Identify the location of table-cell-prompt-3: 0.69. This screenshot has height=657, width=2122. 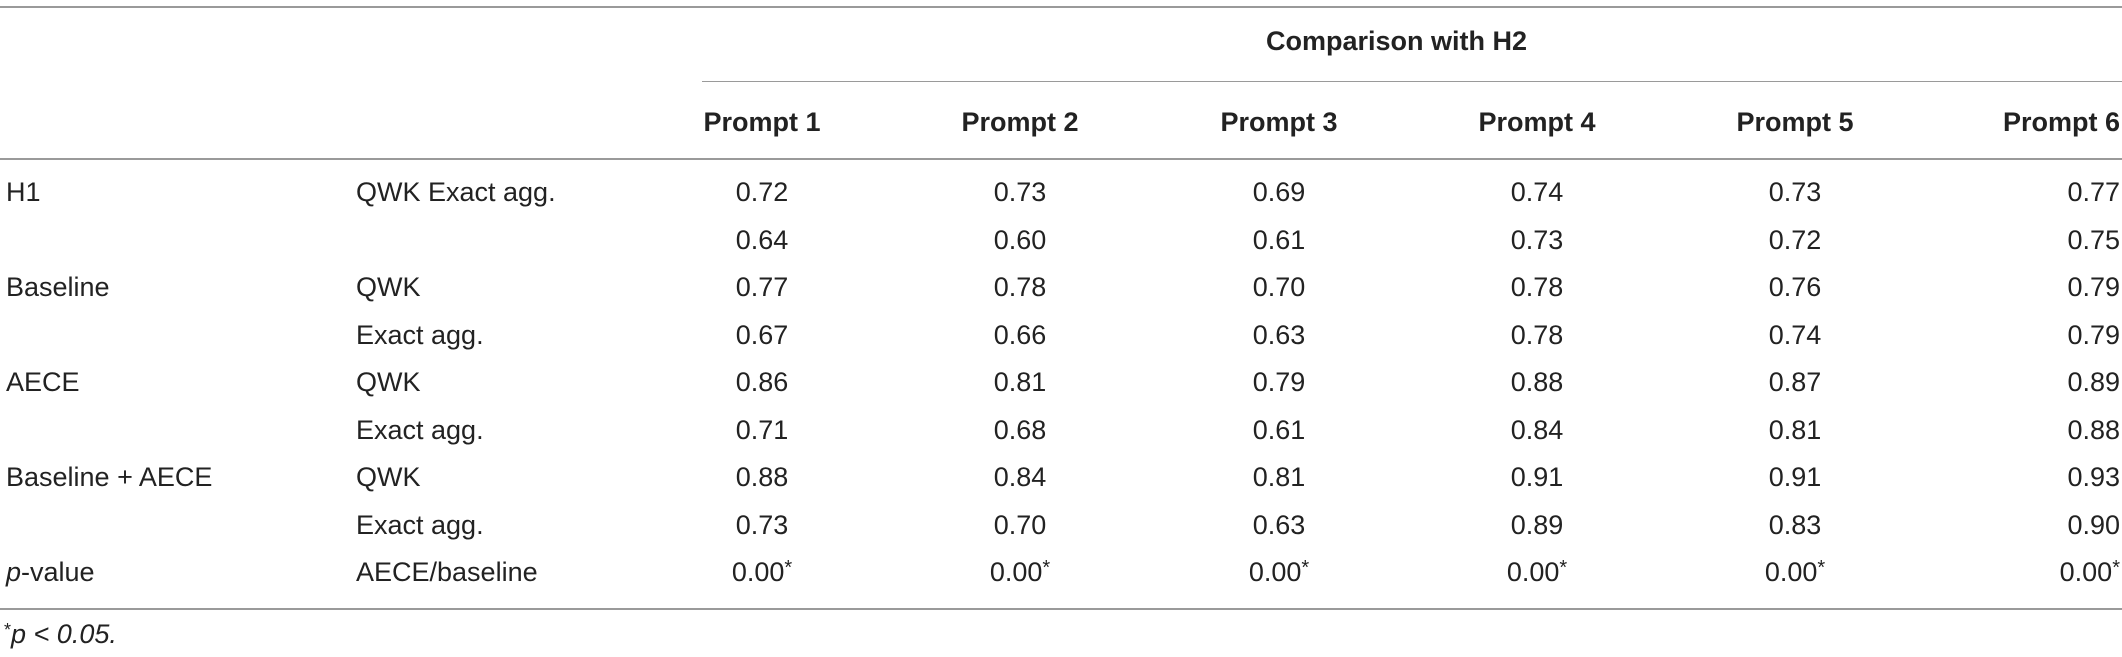
(1279, 192).